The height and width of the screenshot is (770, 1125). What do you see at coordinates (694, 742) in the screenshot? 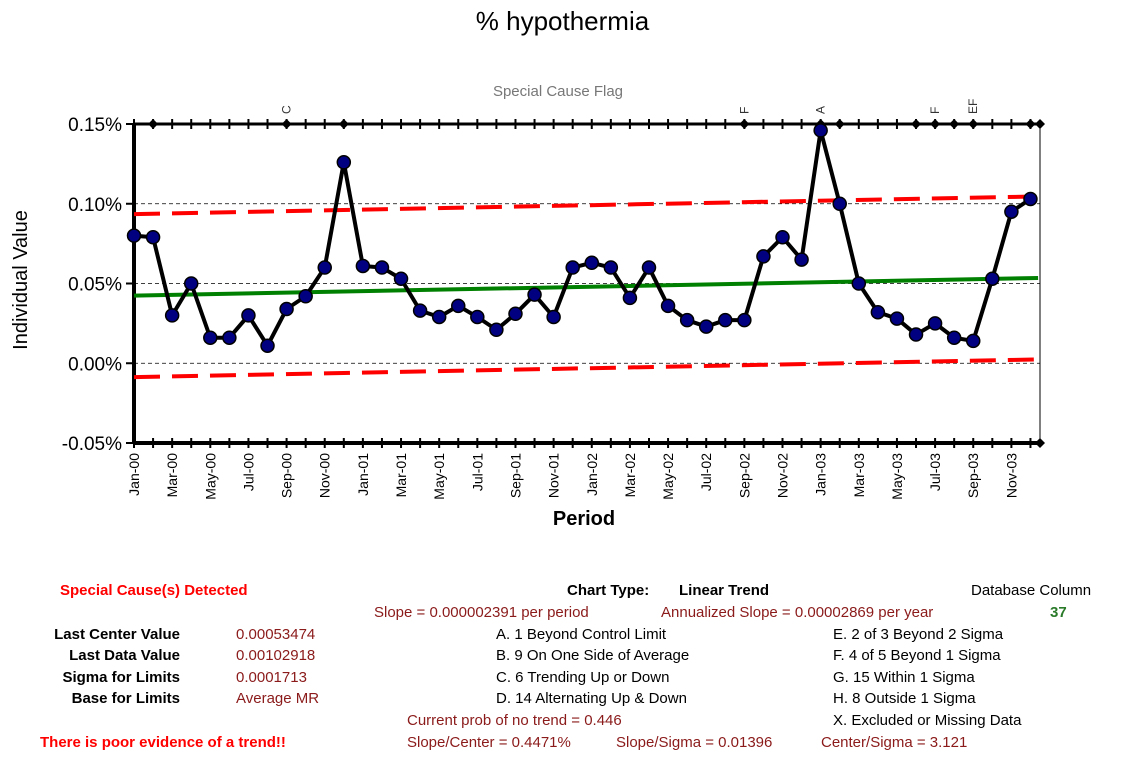
I see `slope-sigma: Slope/Sigma = 0.01396` at bounding box center [694, 742].